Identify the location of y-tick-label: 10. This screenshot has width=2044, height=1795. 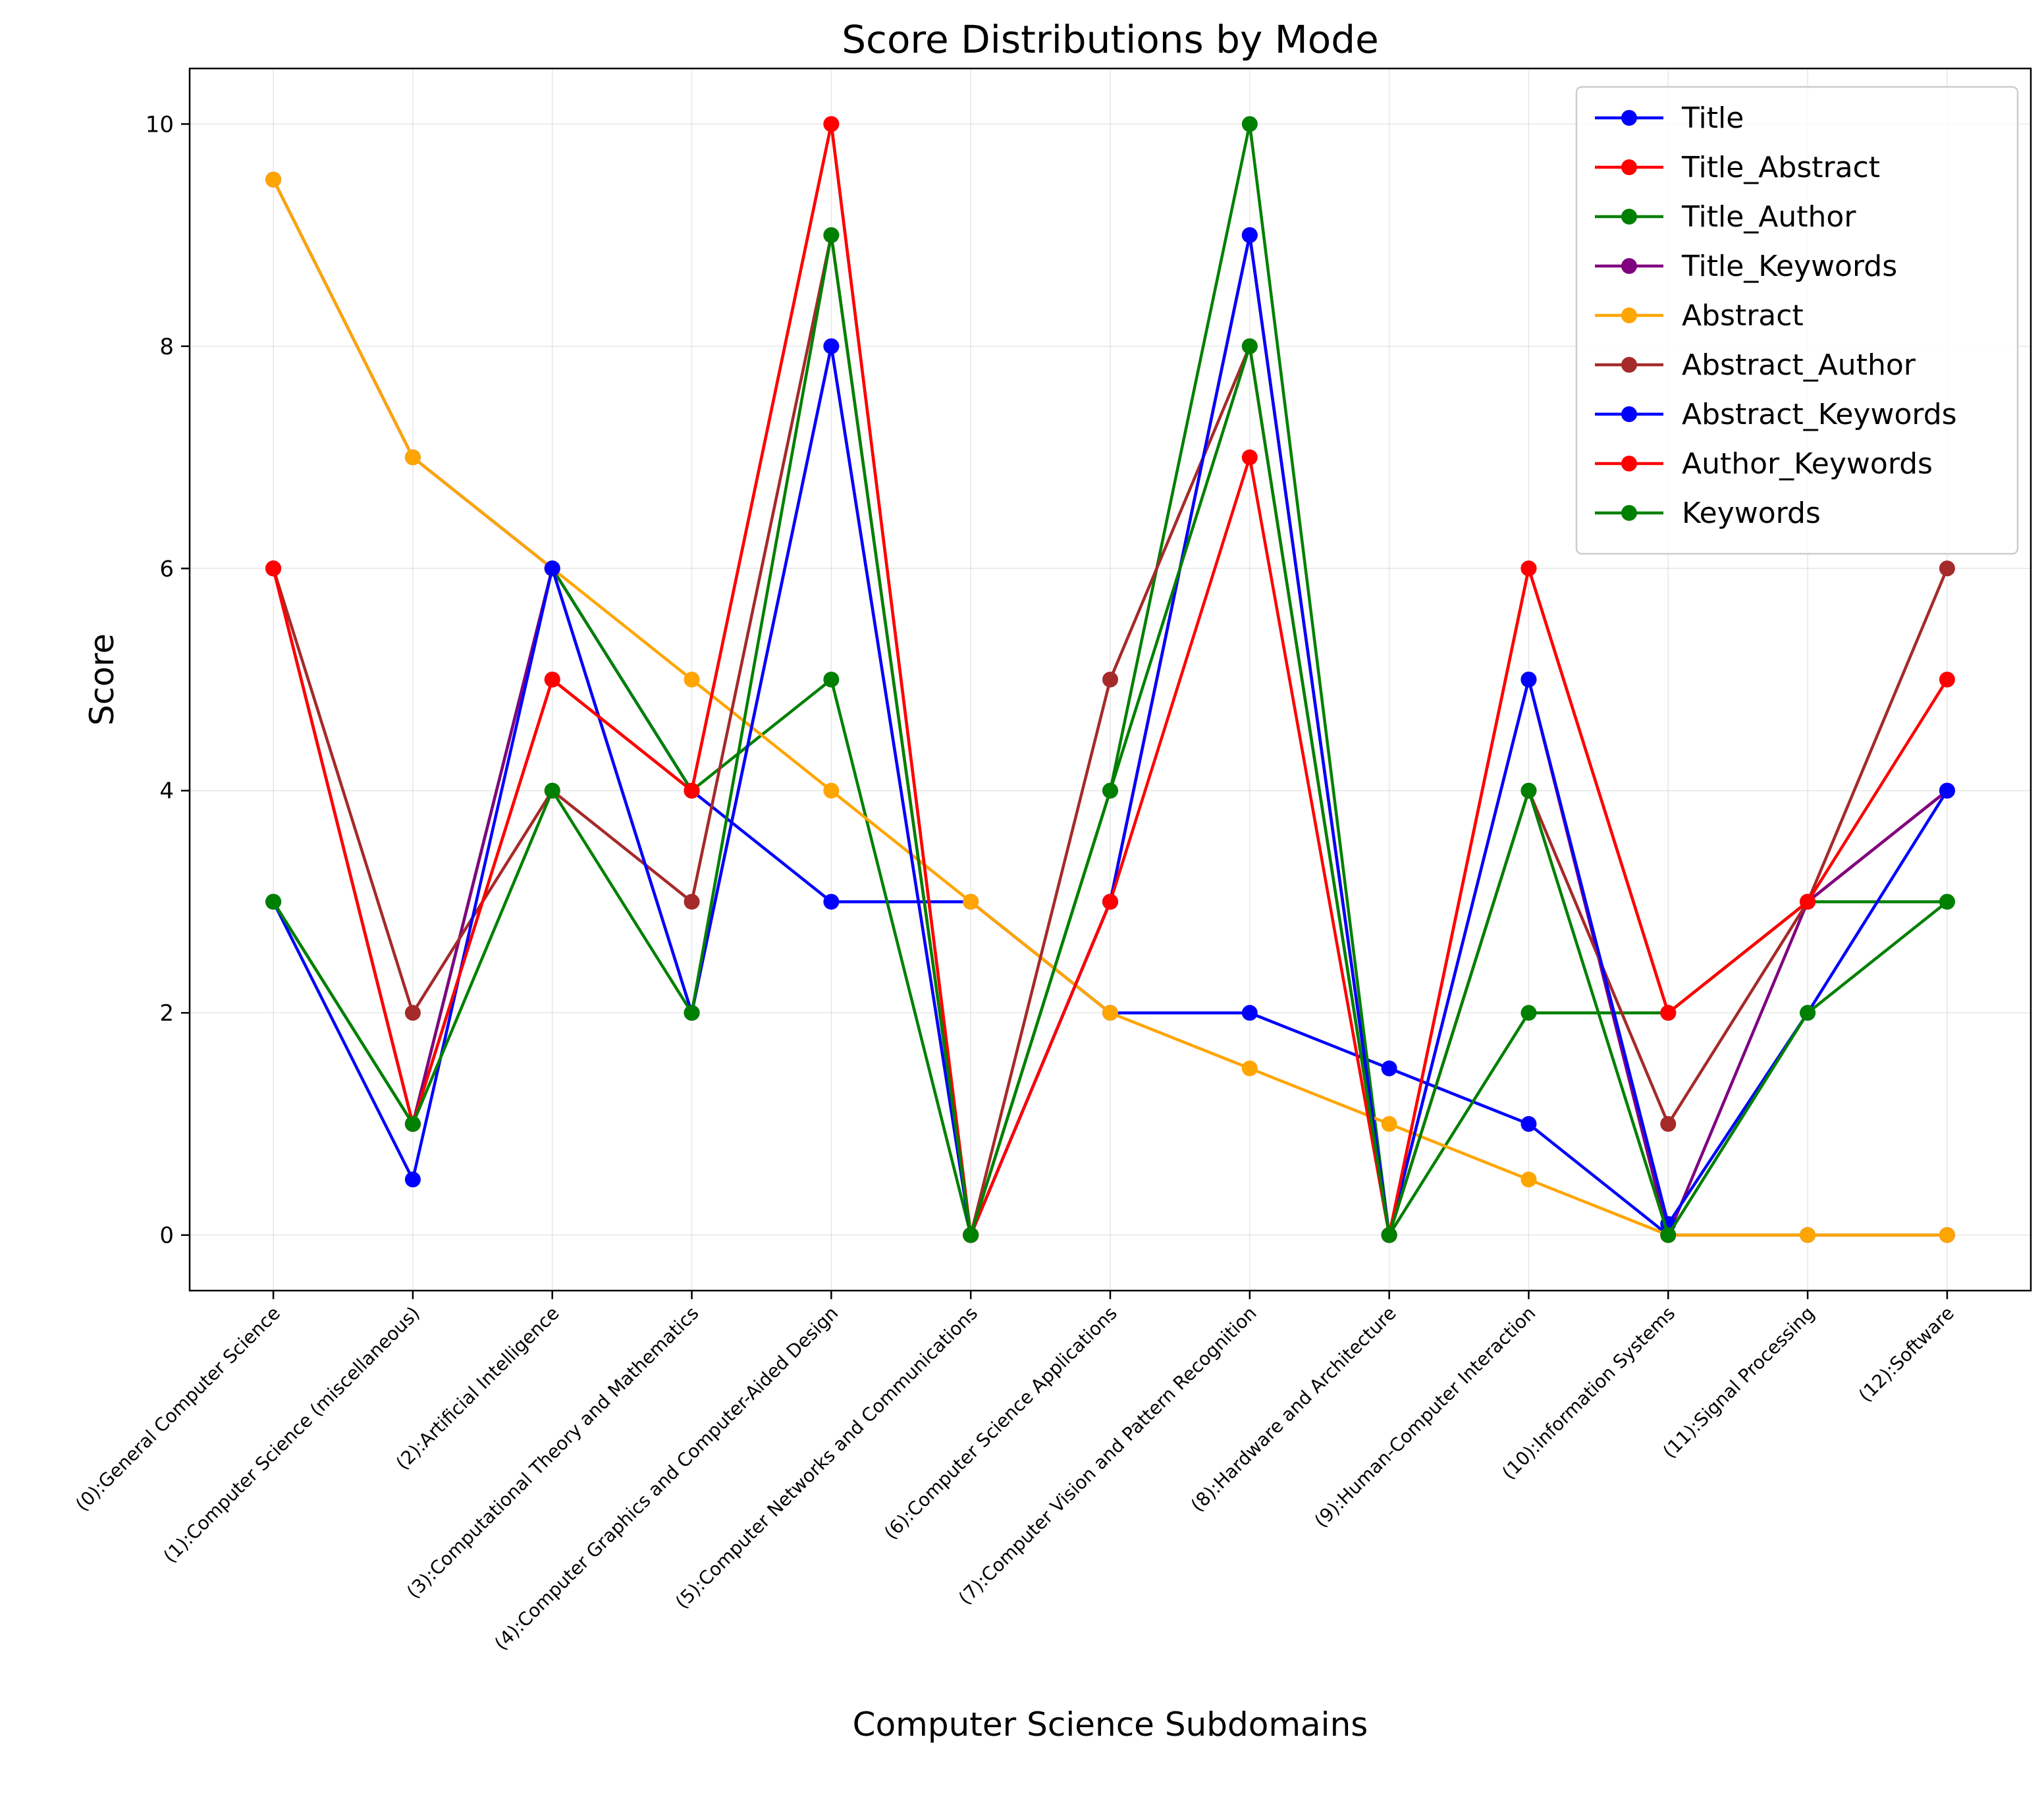
(160, 125).